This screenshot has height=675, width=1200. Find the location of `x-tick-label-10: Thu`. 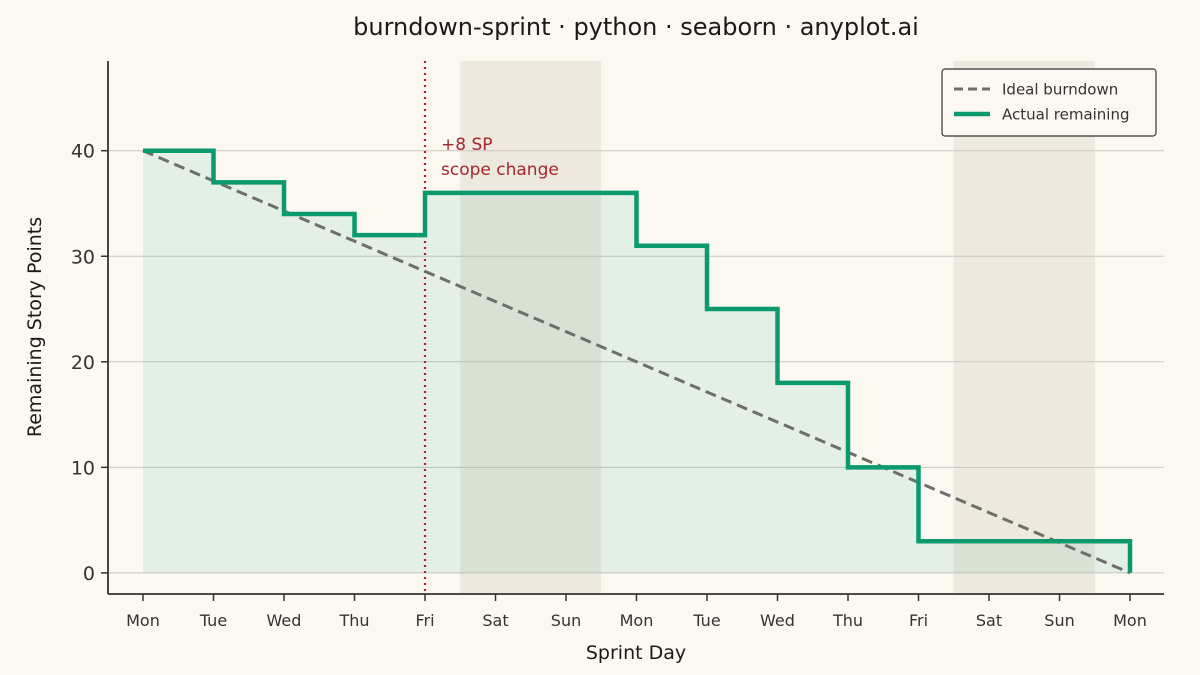

x-tick-label-10: Thu is located at coordinates (847, 620).